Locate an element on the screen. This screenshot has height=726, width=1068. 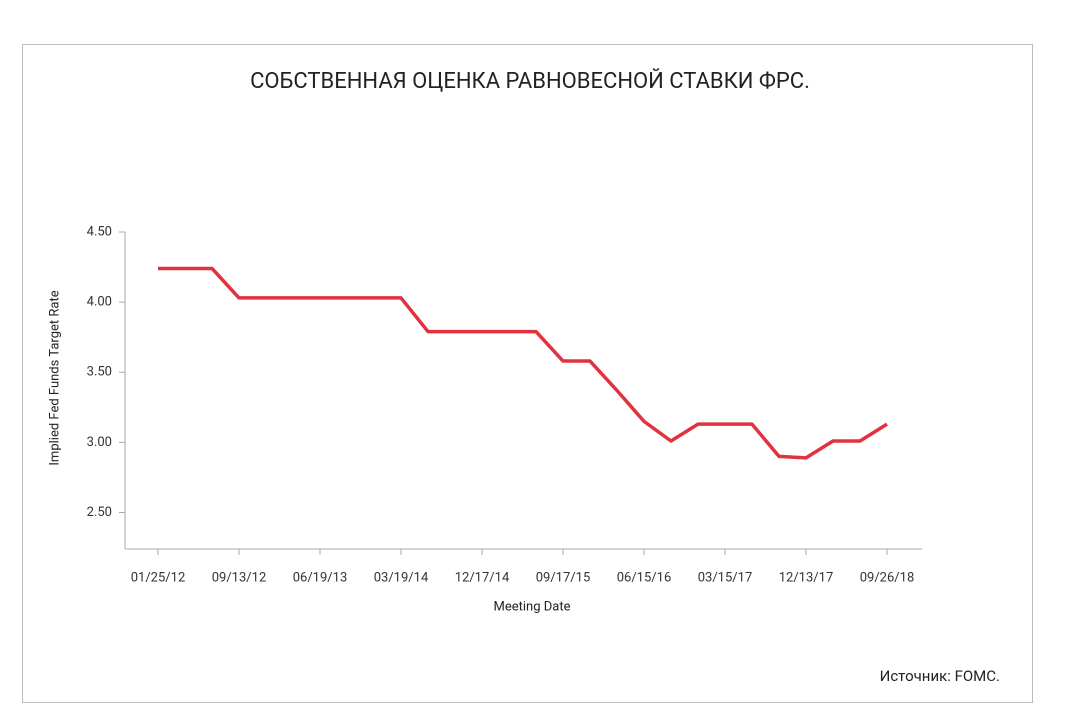
x-tick-label: 03/19/14 is located at coordinates (401, 577).